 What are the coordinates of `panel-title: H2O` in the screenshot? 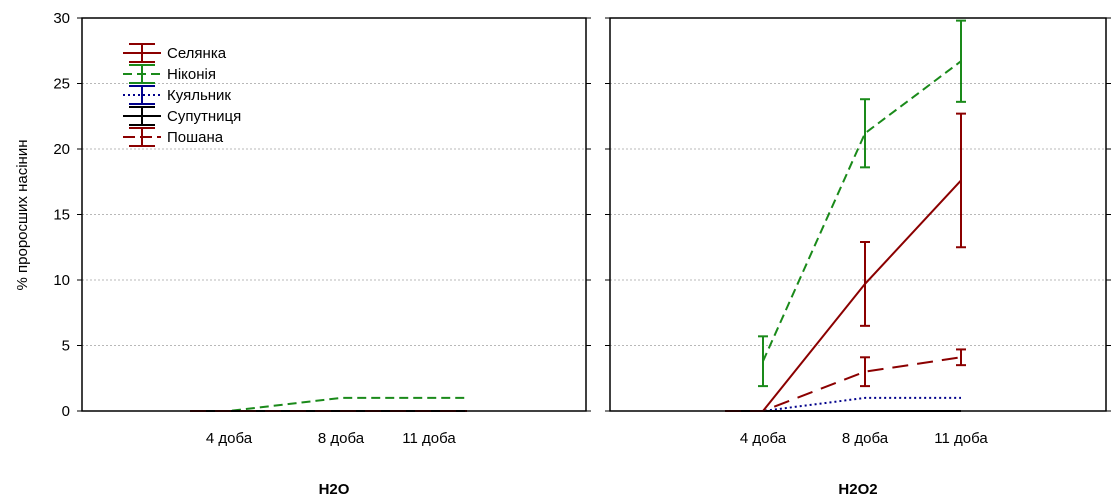 It's located at (334, 489).